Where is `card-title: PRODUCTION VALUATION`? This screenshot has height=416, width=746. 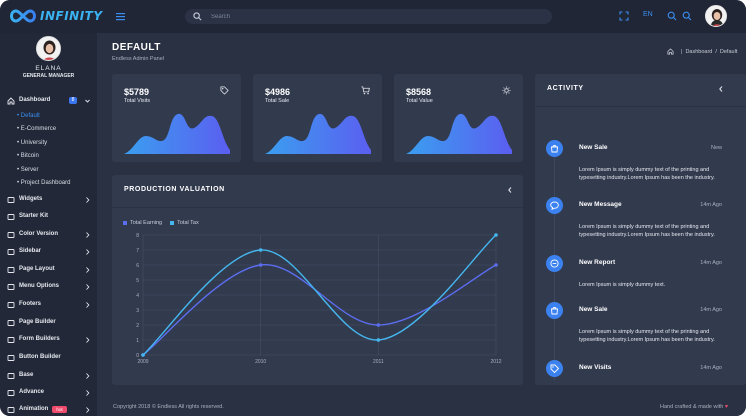 card-title: PRODUCTION VALUATION is located at coordinates (174, 189).